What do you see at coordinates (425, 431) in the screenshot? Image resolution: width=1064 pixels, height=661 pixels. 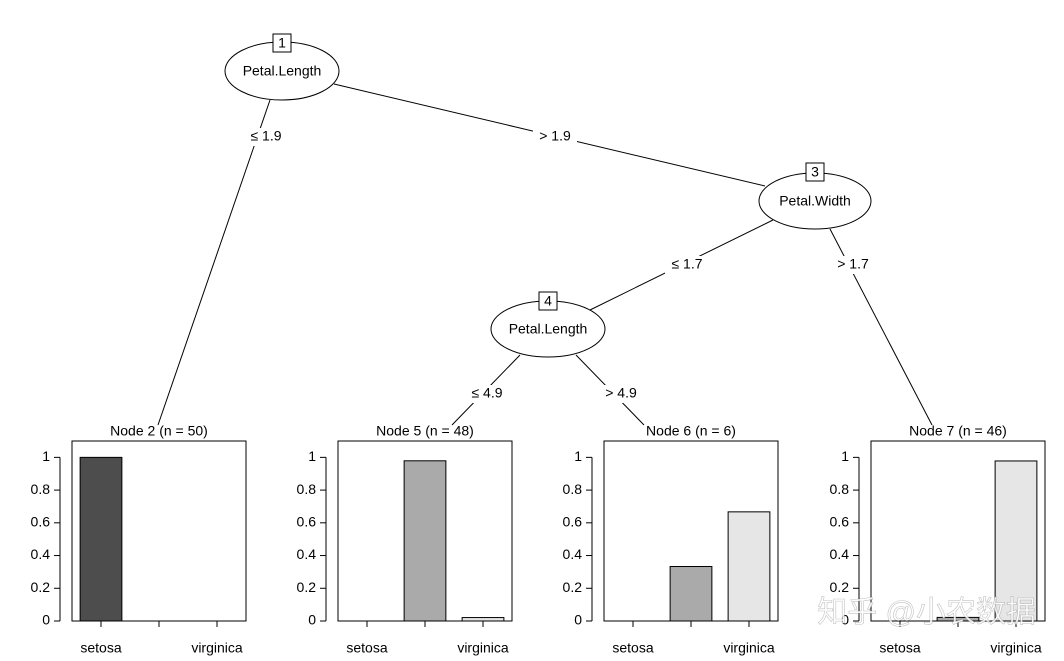 I see `panel-title: Node 5 (n = 48)` at bounding box center [425, 431].